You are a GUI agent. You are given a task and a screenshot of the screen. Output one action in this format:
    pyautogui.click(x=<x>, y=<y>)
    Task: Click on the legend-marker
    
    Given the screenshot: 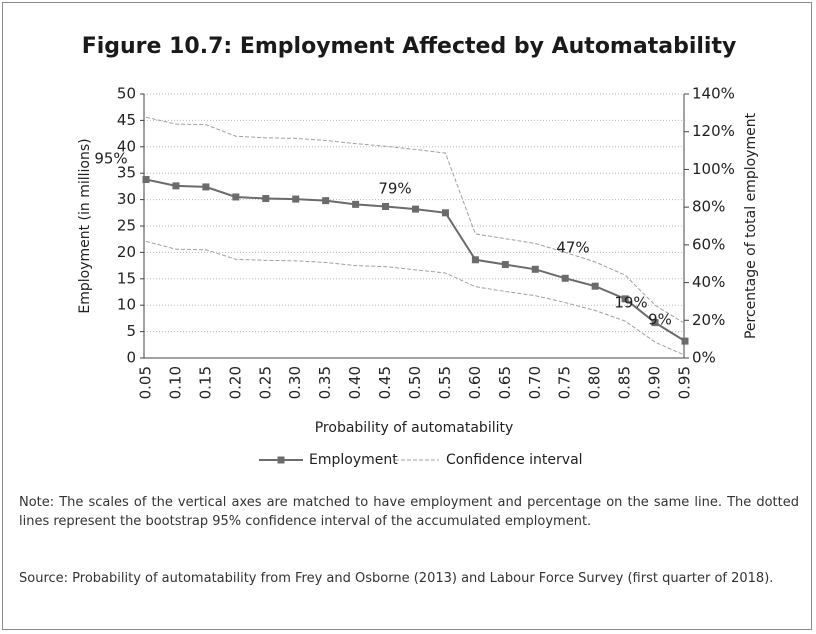 What is the action you would take?
    pyautogui.click(x=281, y=460)
    